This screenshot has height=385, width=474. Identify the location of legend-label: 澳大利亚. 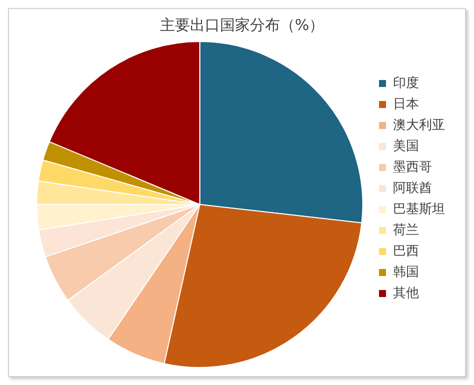
(419, 125).